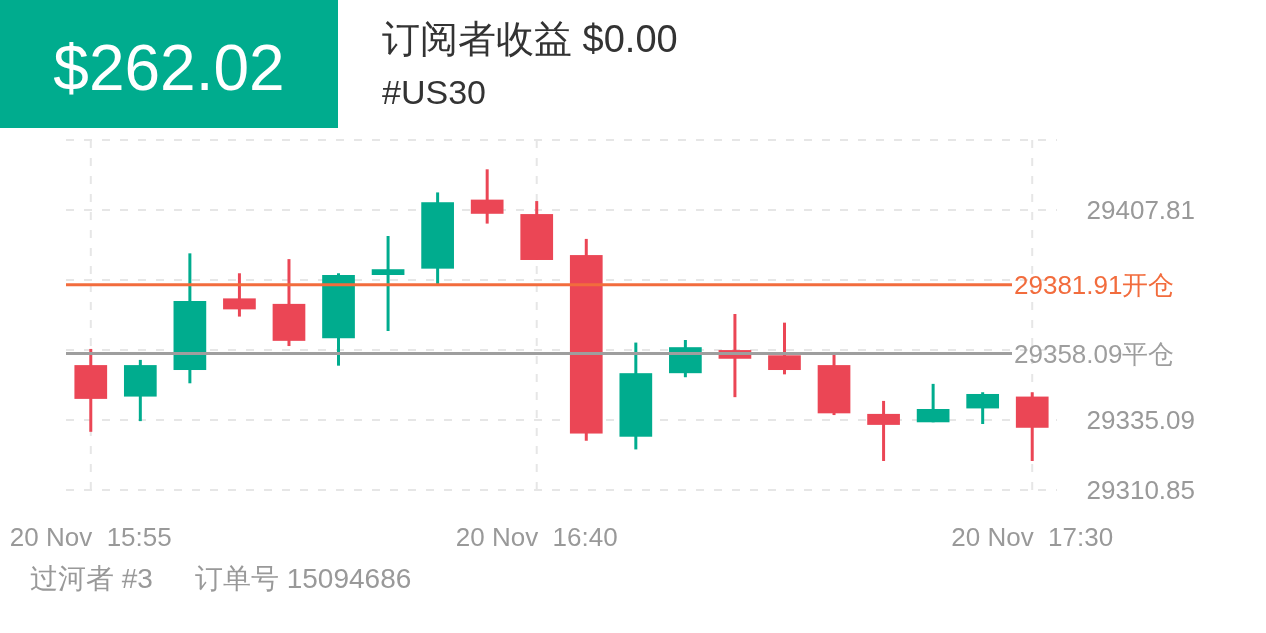  Describe the element at coordinates (90, 537) in the screenshot. I see `x-tick-label: 20 Nov 15:55` at that location.